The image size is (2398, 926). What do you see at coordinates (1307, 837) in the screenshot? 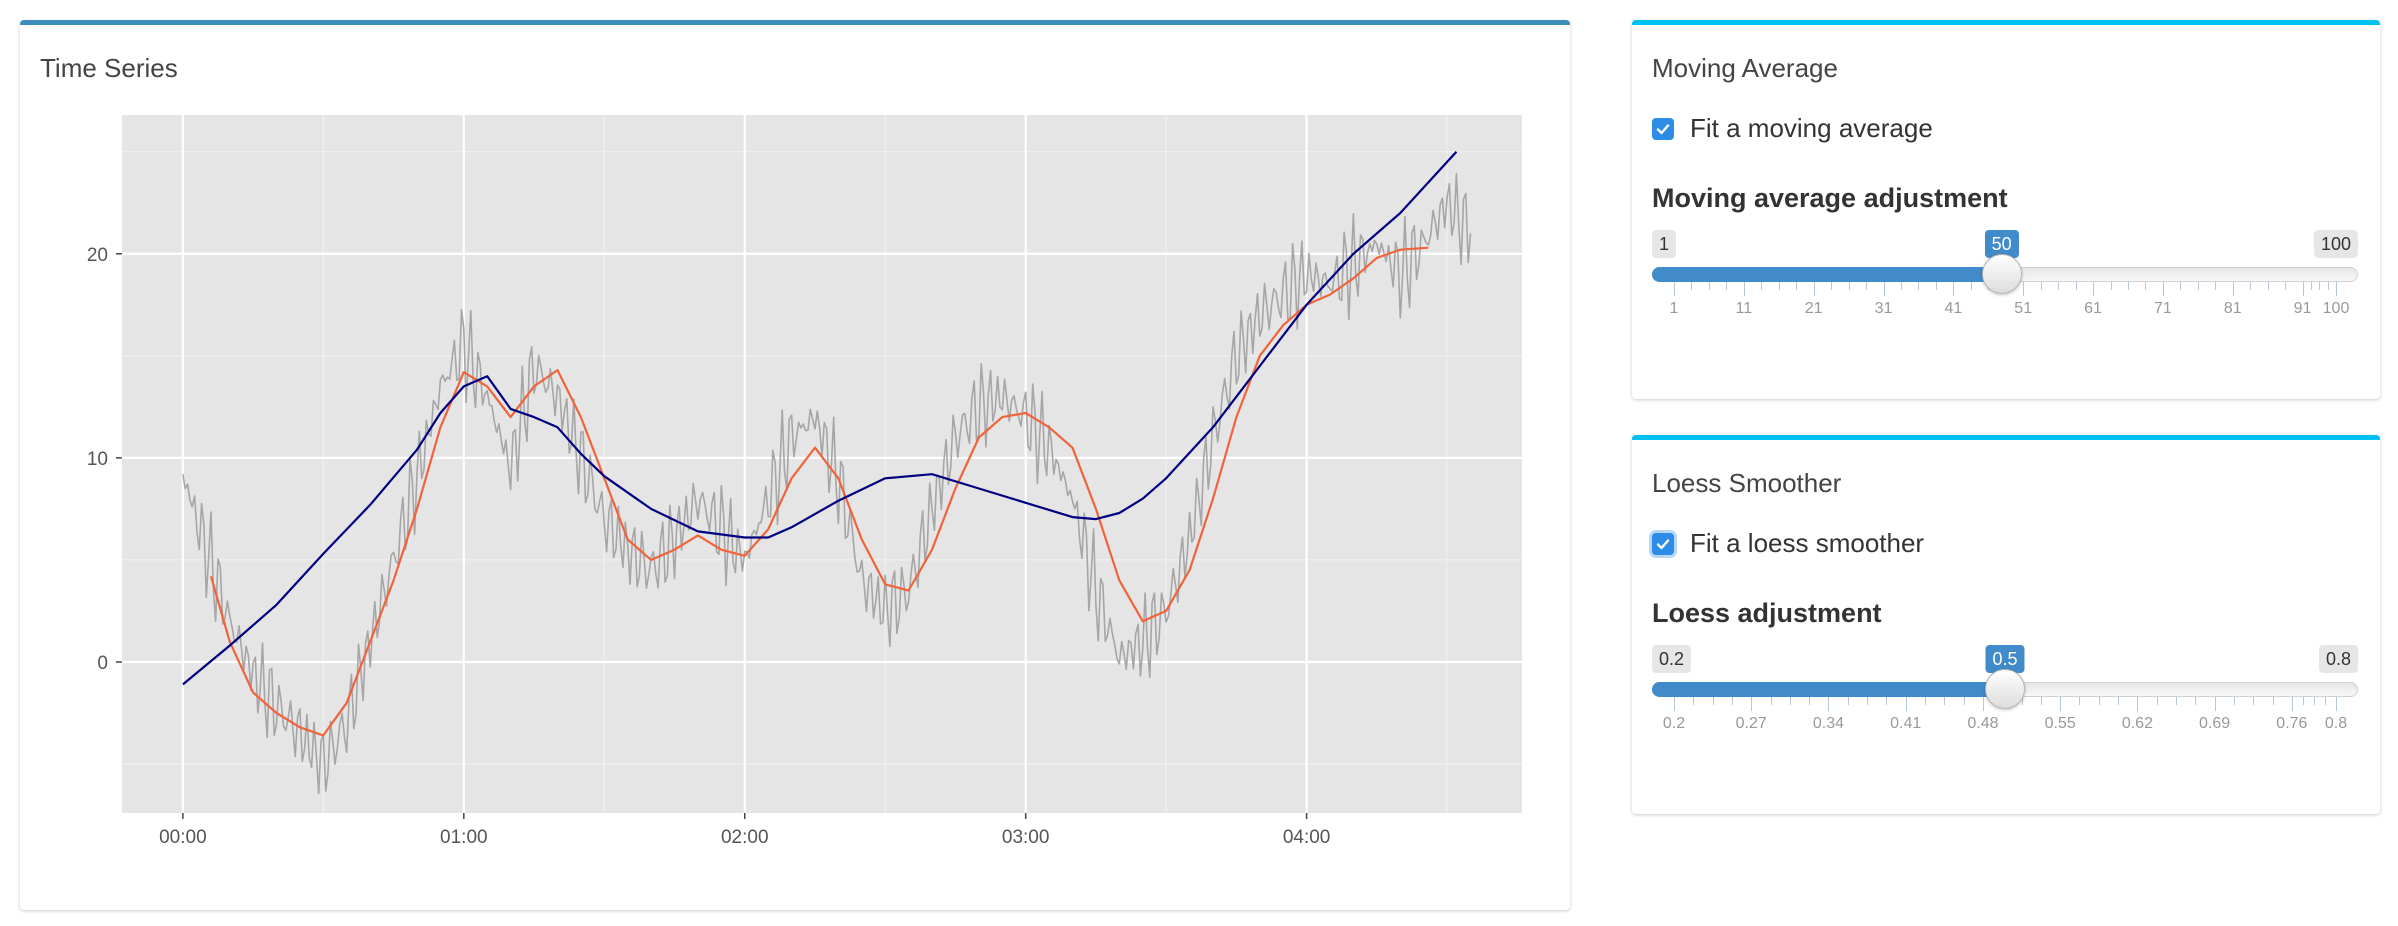
I see `x-tick-label: 04:00` at bounding box center [1307, 837].